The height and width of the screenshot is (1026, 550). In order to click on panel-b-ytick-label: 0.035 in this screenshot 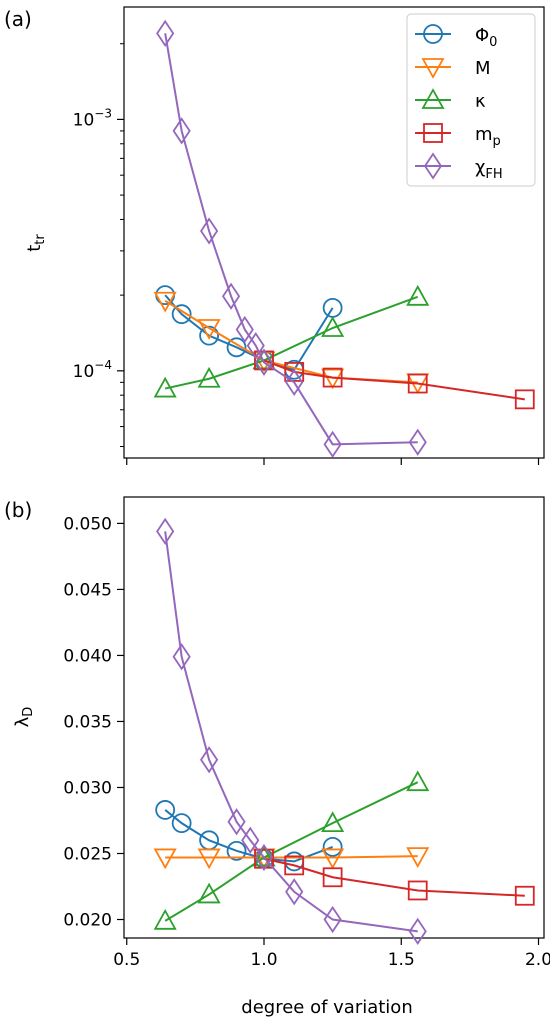, I will do `click(87, 722)`.